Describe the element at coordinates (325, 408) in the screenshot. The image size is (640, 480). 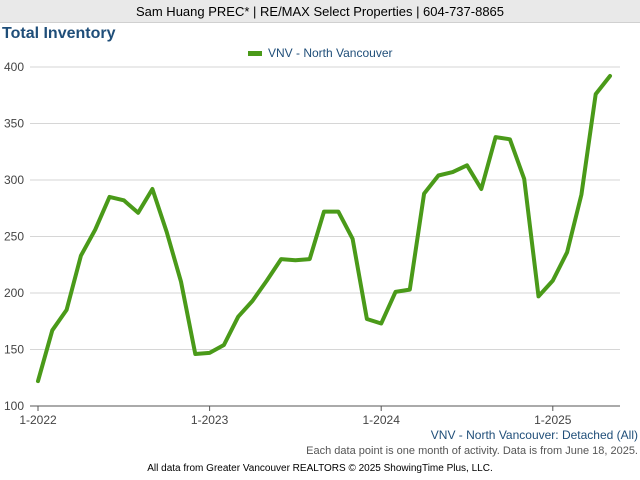
I see `axes` at that location.